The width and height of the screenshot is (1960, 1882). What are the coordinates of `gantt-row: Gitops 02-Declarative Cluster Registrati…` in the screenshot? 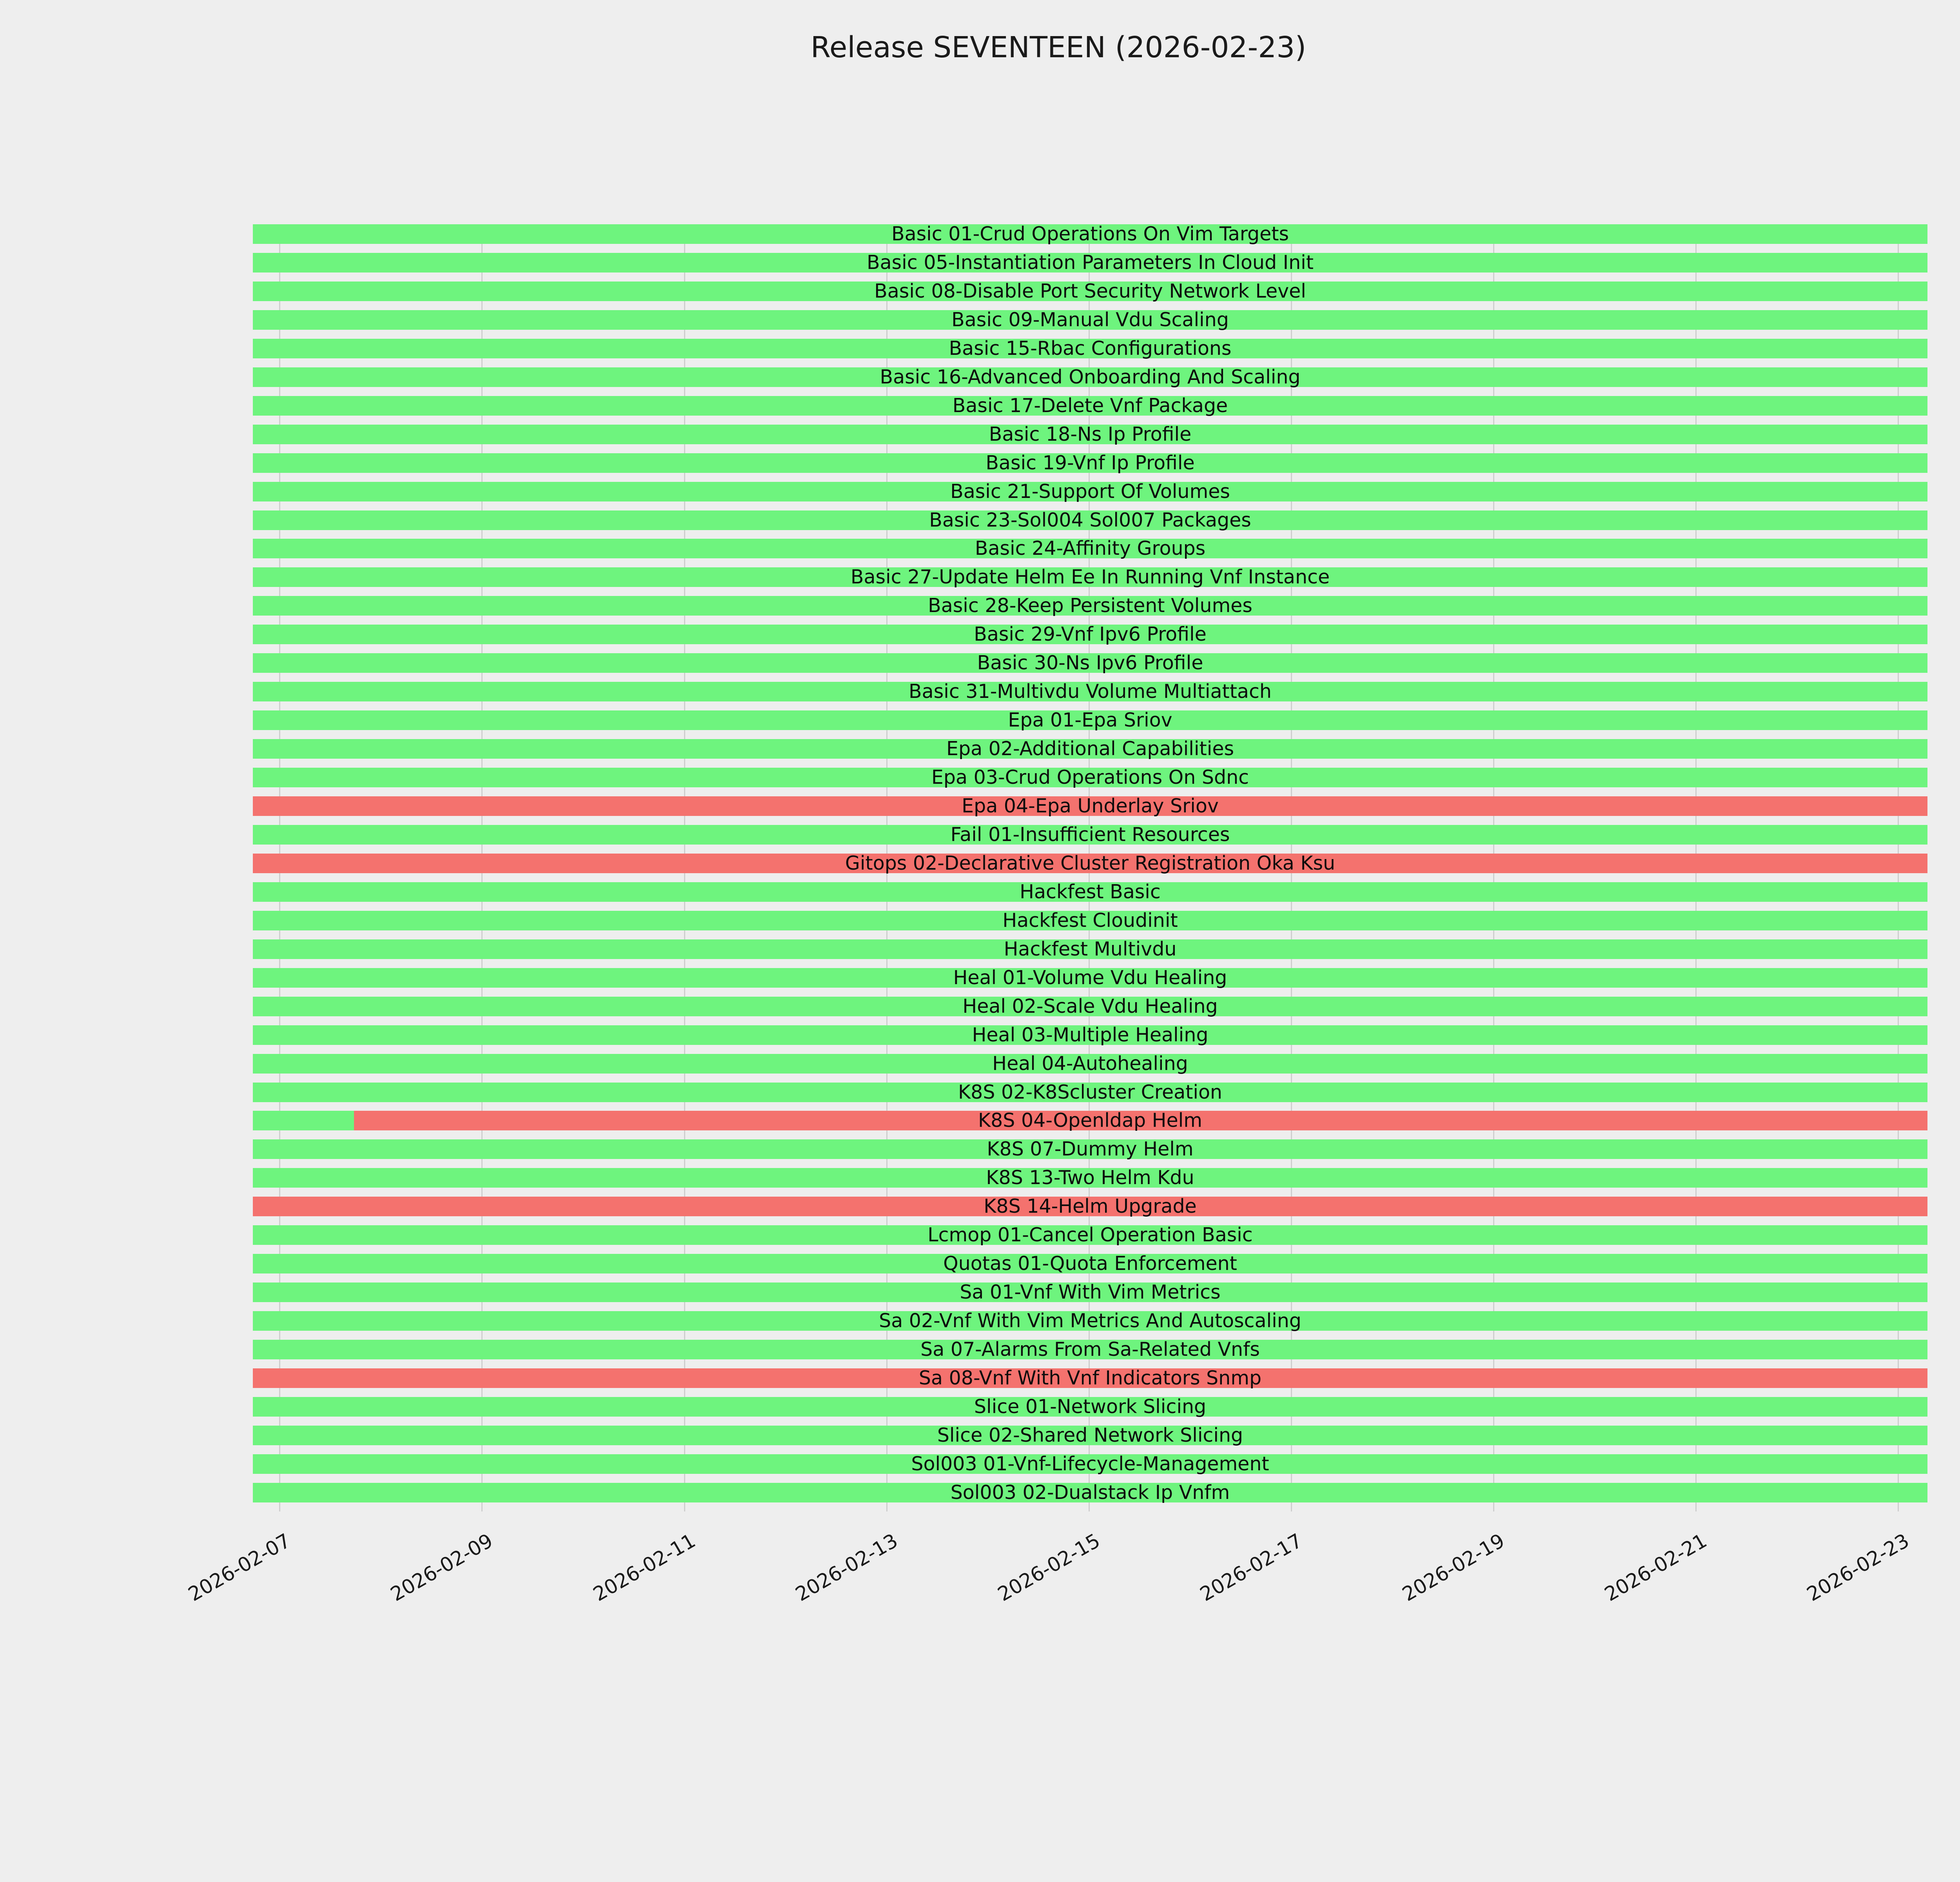 It's located at (1090, 863).